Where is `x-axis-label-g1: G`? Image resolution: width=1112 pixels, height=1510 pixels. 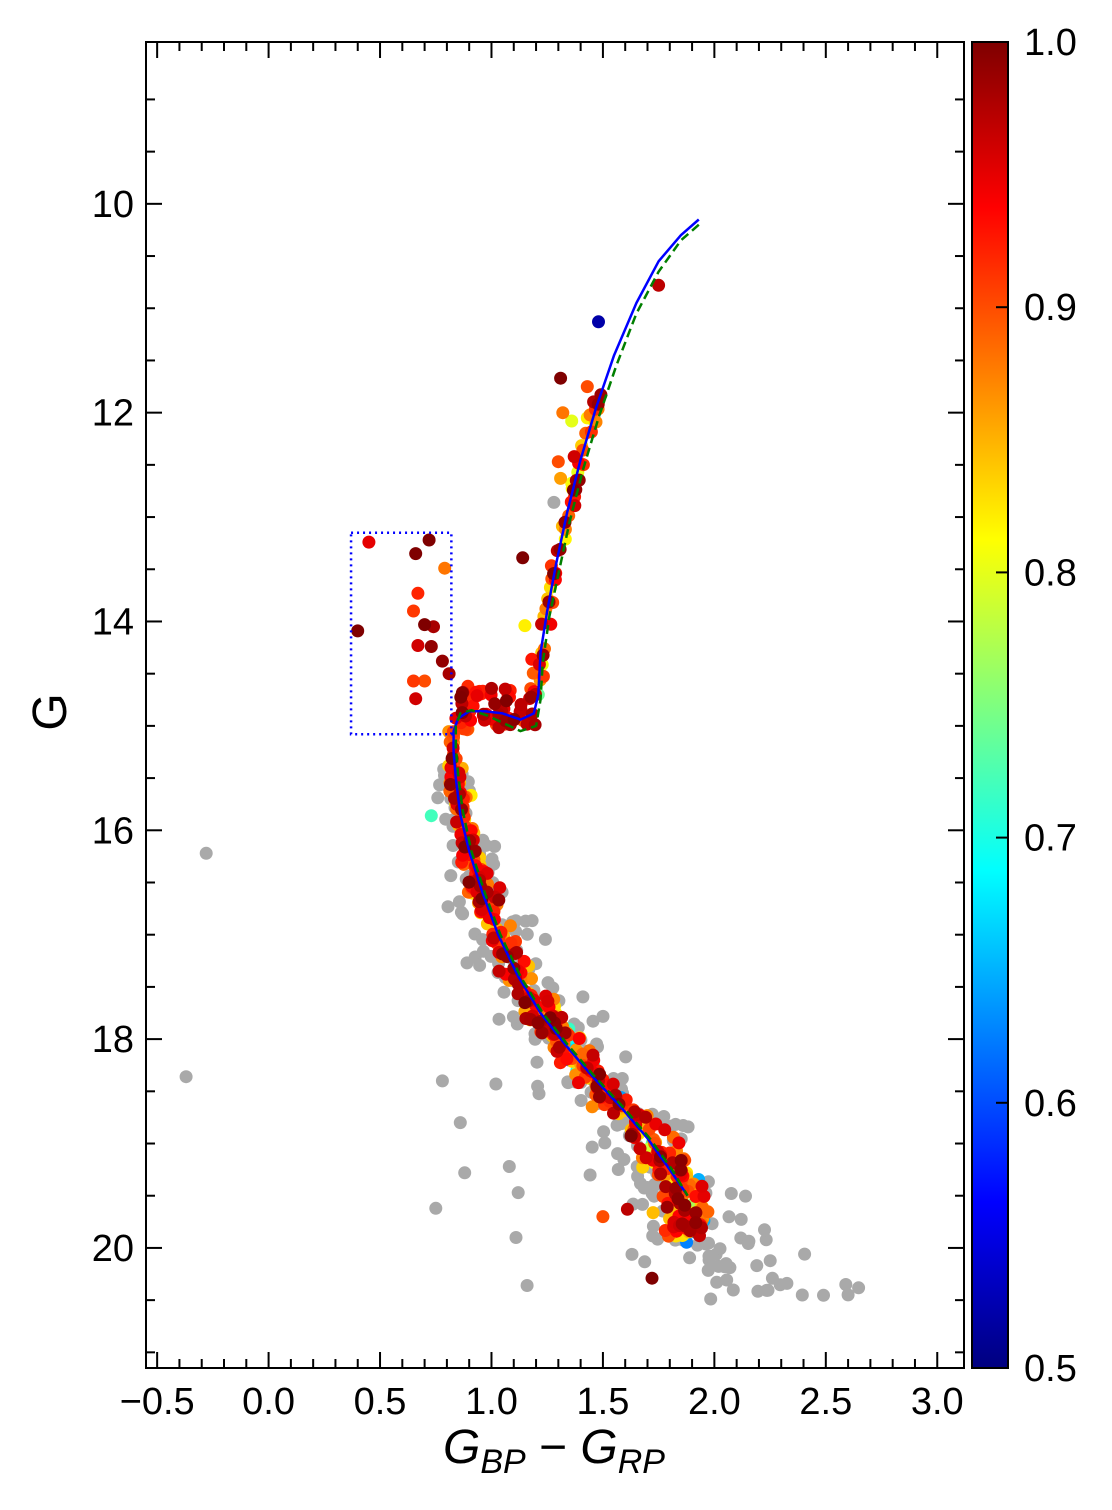
x-axis-label-g1: G is located at coordinates (461, 1447).